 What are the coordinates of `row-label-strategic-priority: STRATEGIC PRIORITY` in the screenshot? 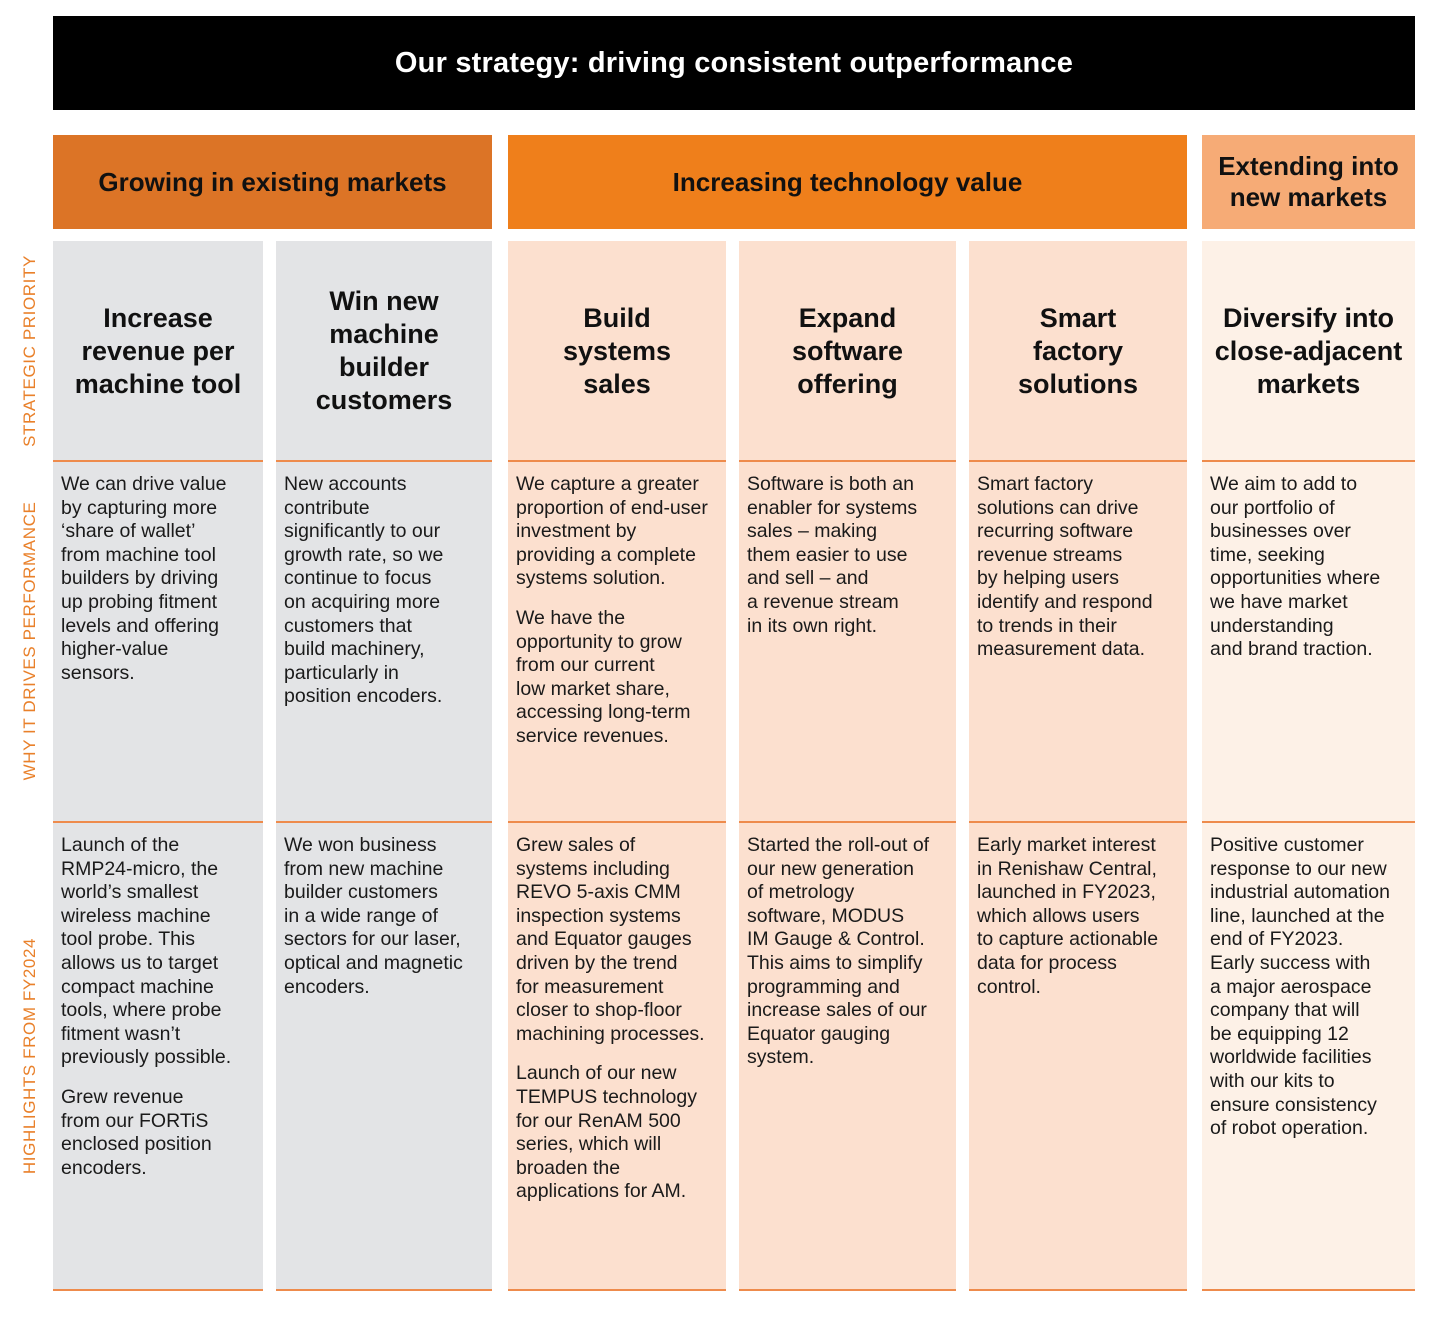 It's located at (29, 351).